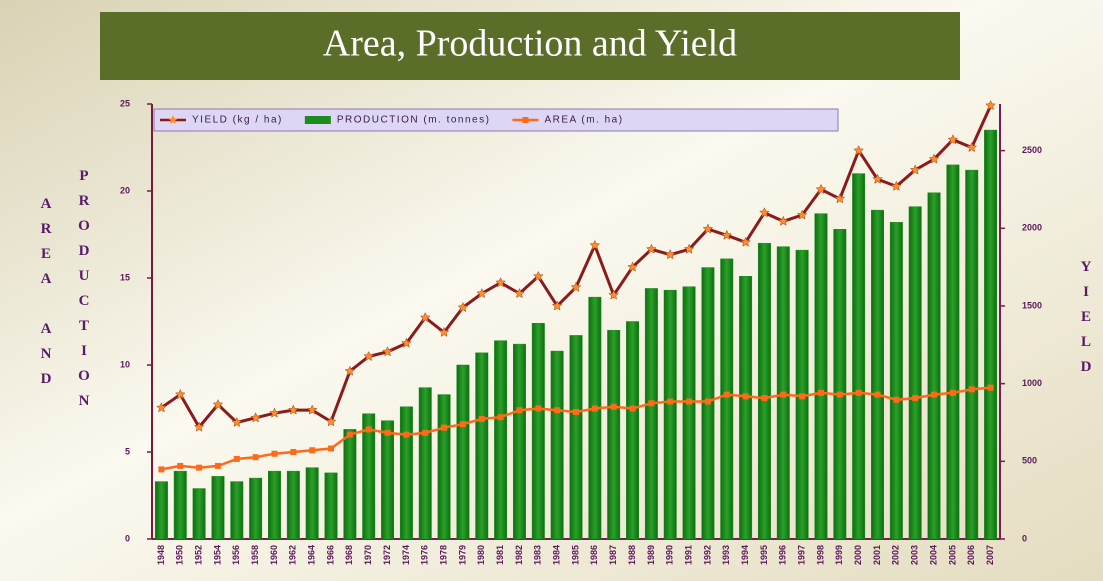 The width and height of the screenshot is (1103, 581). Describe the element at coordinates (575, 555) in the screenshot. I see `x-tick-label: 1985` at that location.